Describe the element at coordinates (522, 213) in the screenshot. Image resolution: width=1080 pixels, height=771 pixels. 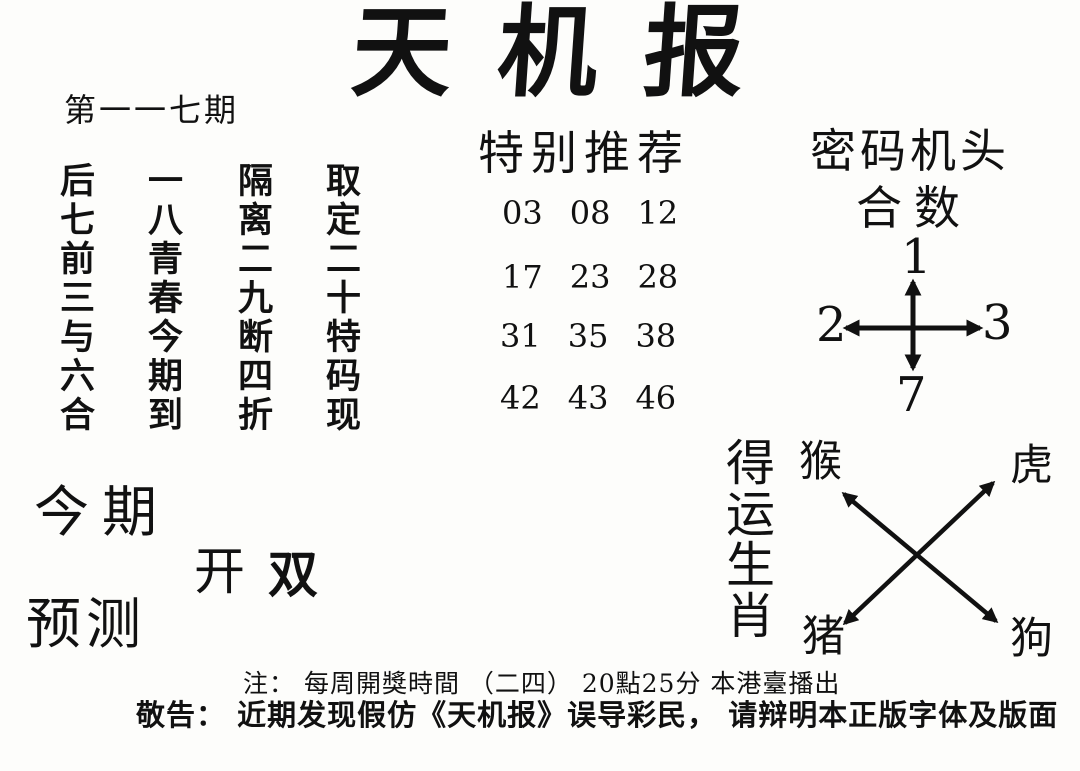
I see `special-number: 03` at that location.